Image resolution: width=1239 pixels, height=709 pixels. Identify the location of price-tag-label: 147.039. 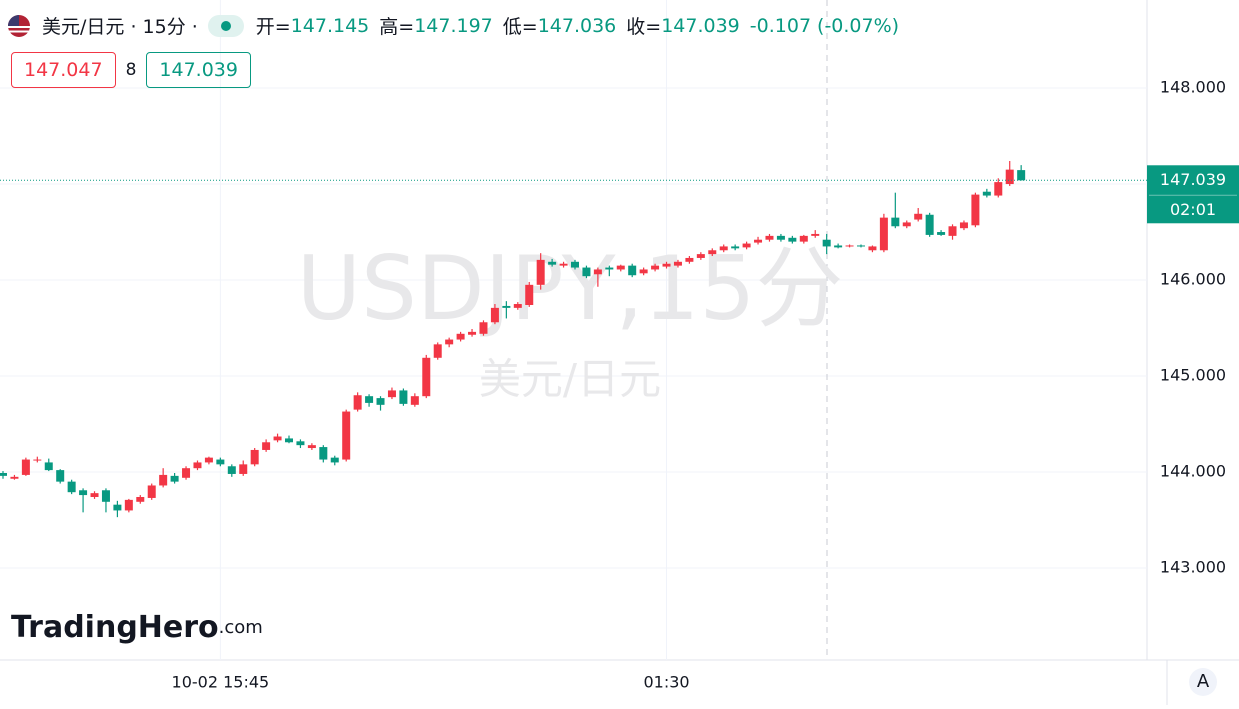
(1193, 179).